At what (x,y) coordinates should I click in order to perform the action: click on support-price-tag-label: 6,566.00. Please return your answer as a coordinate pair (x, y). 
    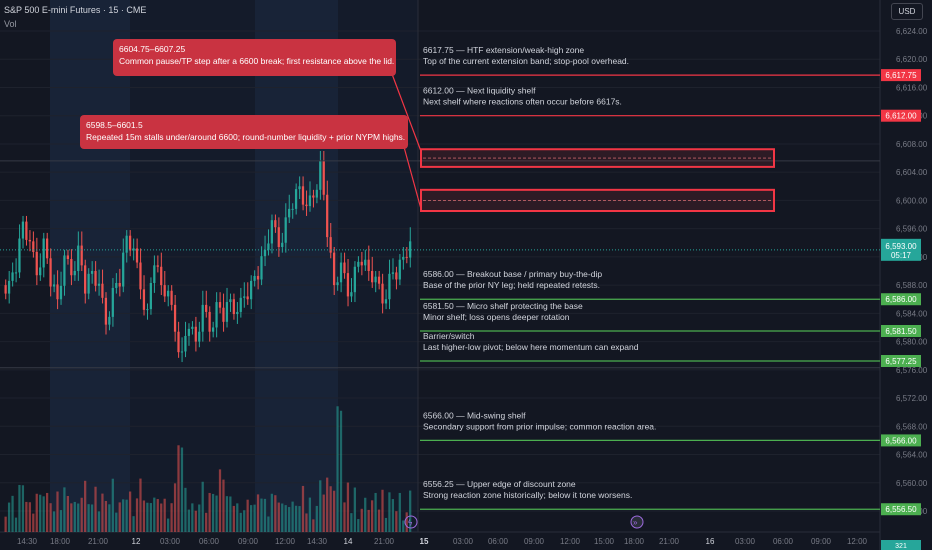
    Looking at the image, I should click on (901, 440).